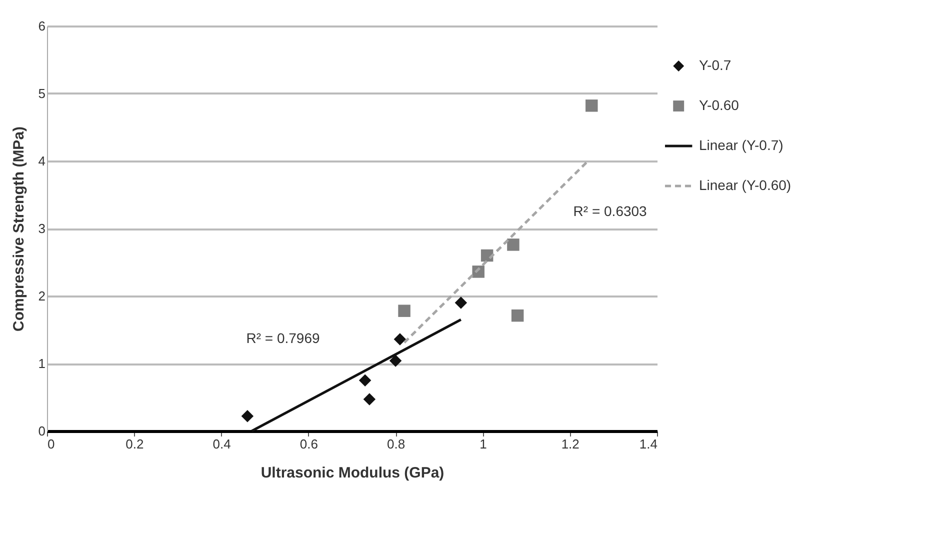 This screenshot has width=937, height=548. I want to click on legend-label: Y-0.7, so click(715, 65).